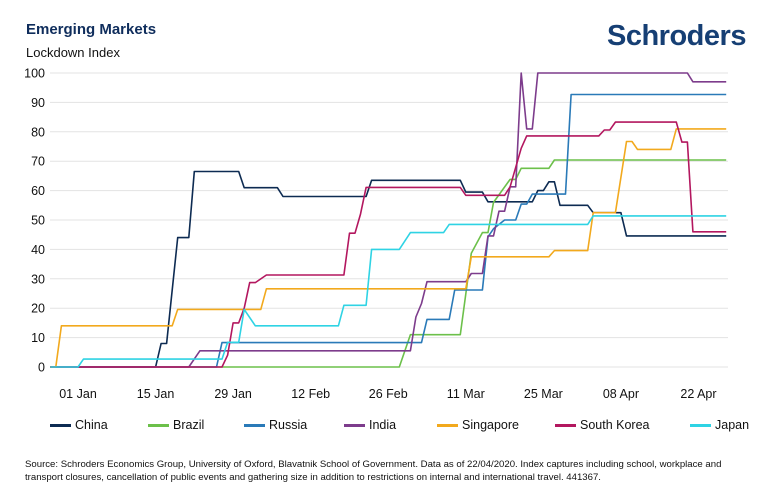 Image resolution: width=770 pixels, height=489 pixels. I want to click on y-tick-label: 40, so click(38, 250).